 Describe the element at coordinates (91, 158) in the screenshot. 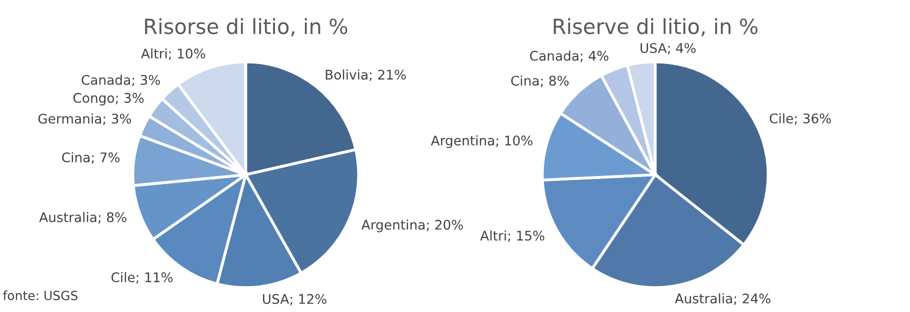

I see `slice-label: Cina; 7%` at that location.